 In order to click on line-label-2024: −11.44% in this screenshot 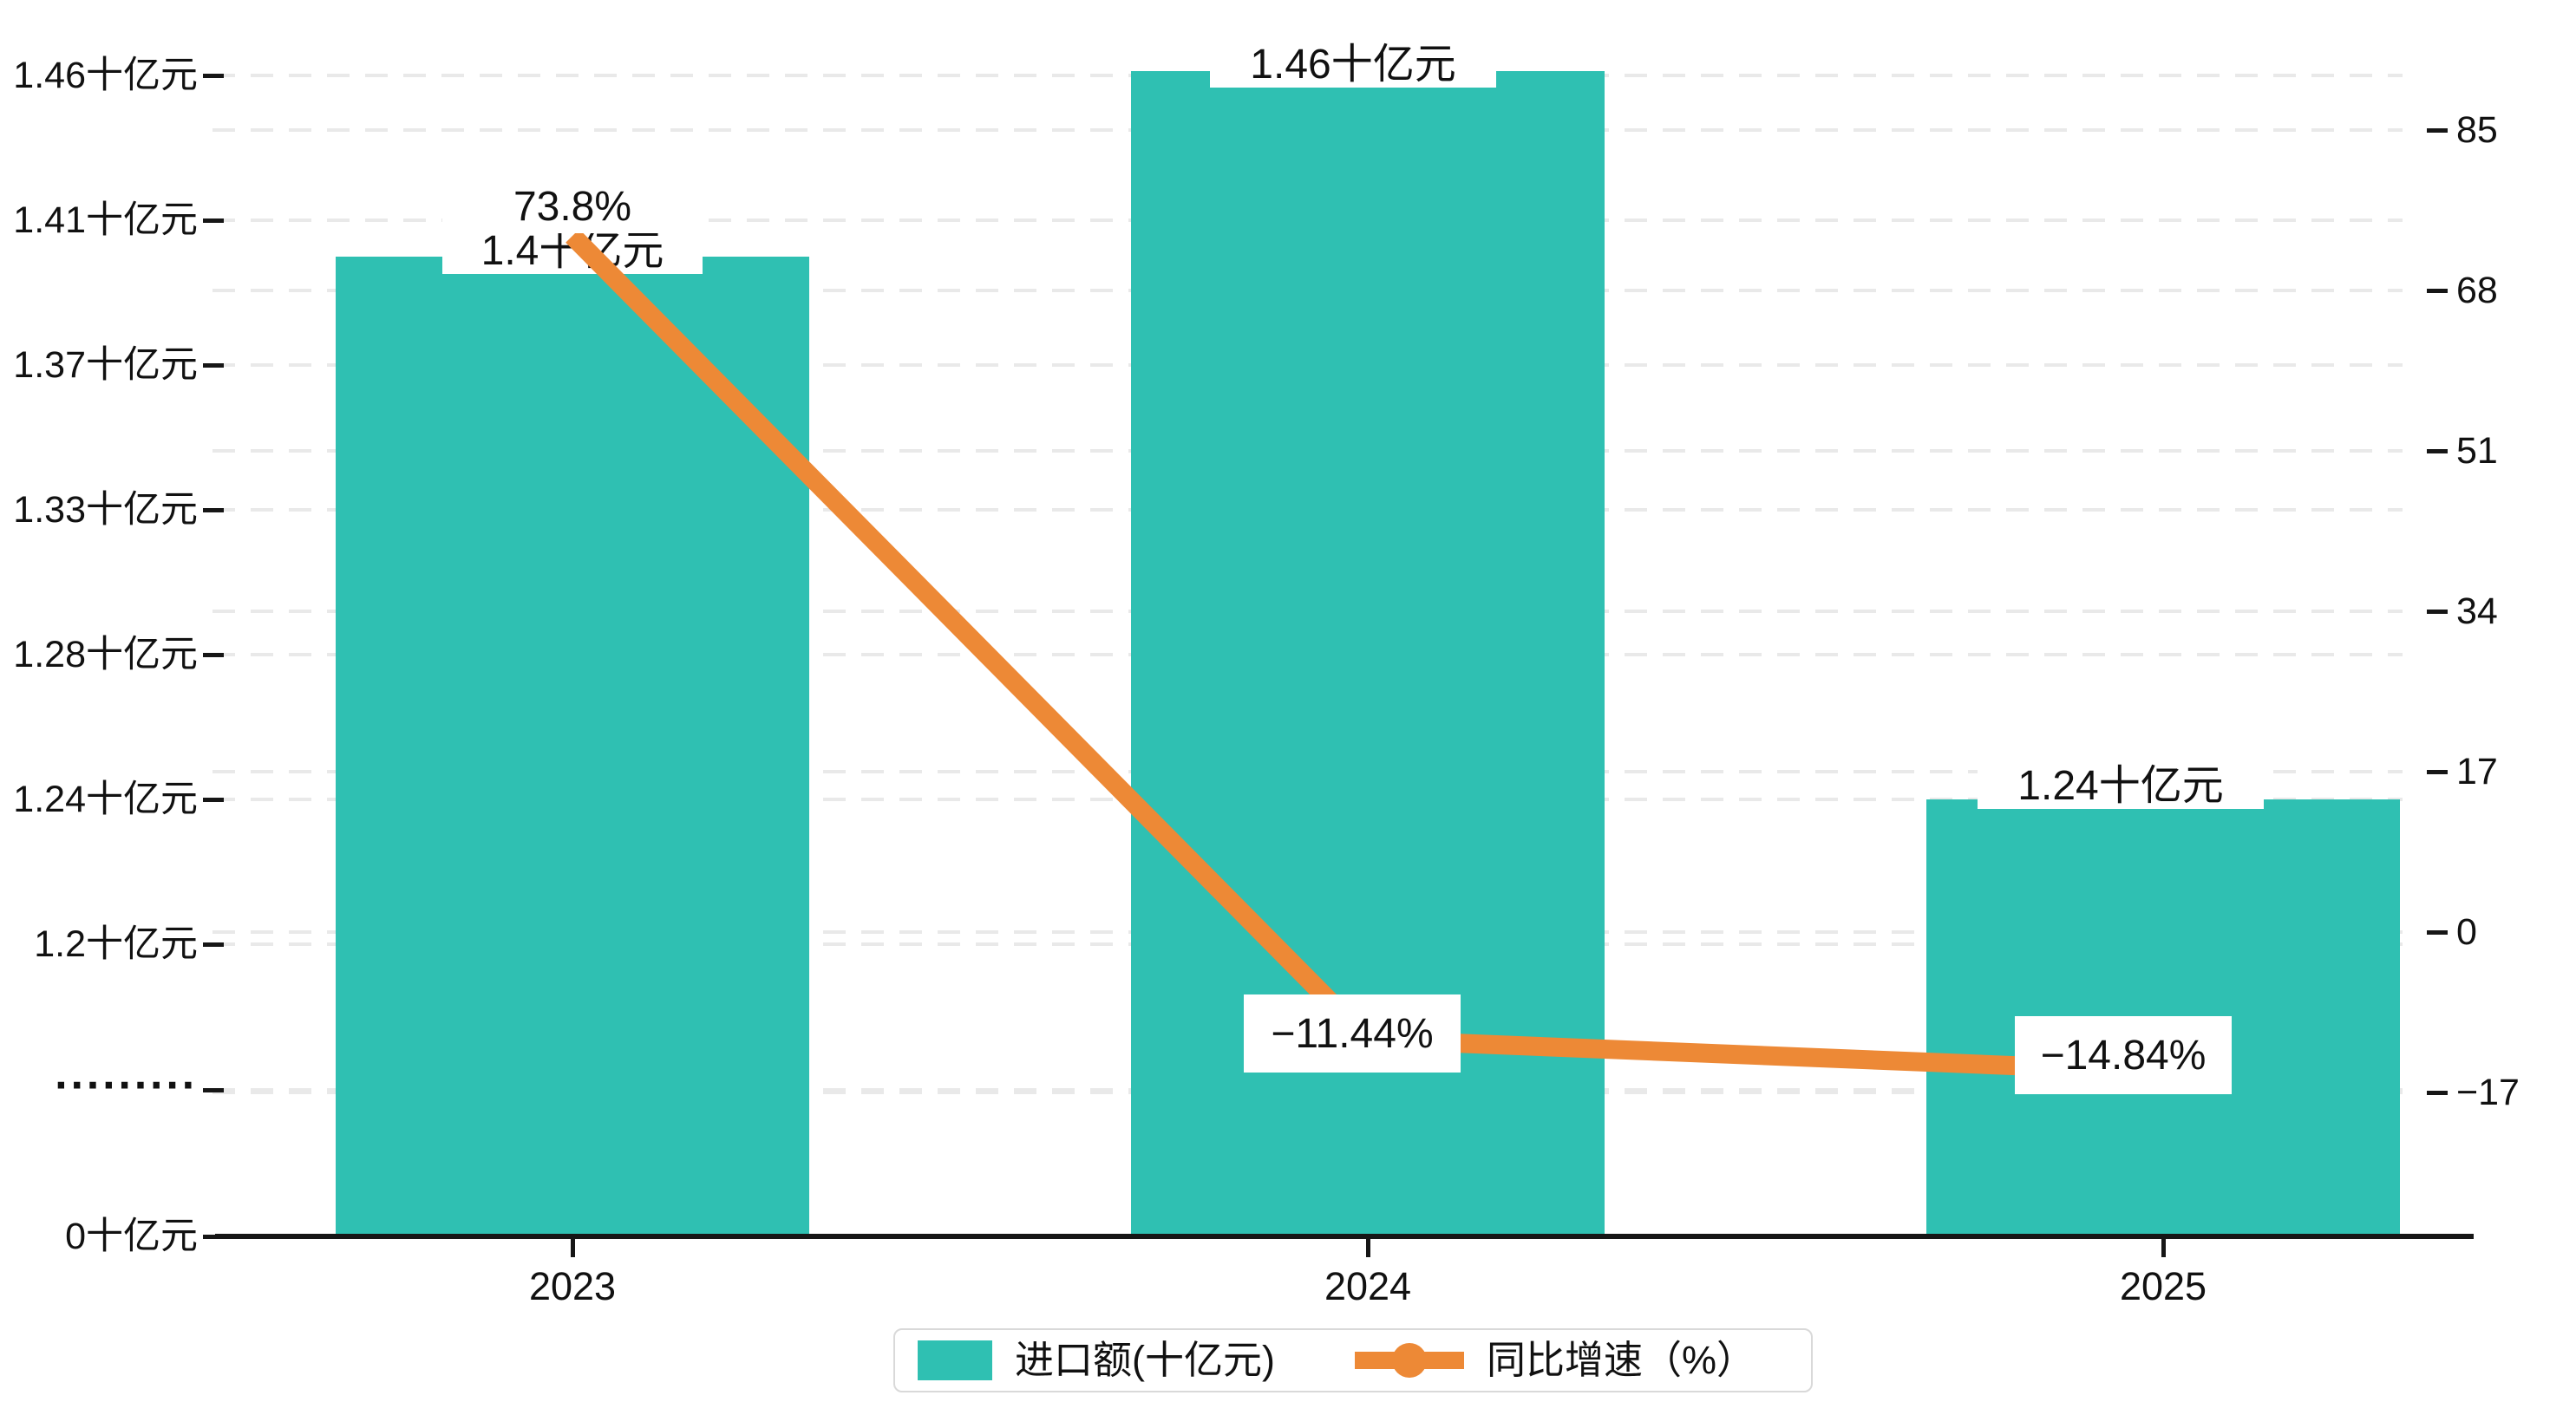, I will do `click(1352, 1033)`.